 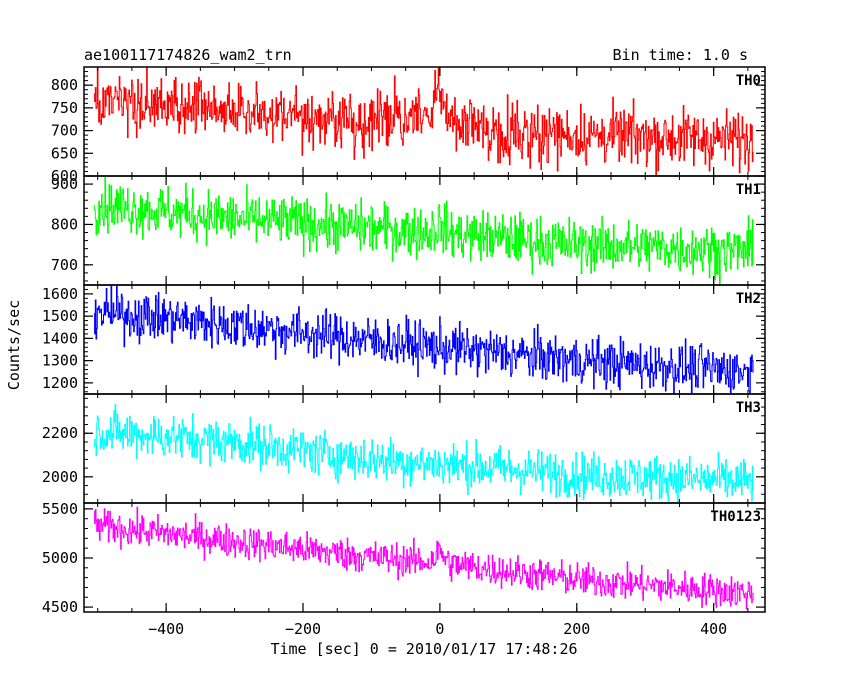 What do you see at coordinates (60, 607) in the screenshot?
I see `y-tick-label: 4500` at bounding box center [60, 607].